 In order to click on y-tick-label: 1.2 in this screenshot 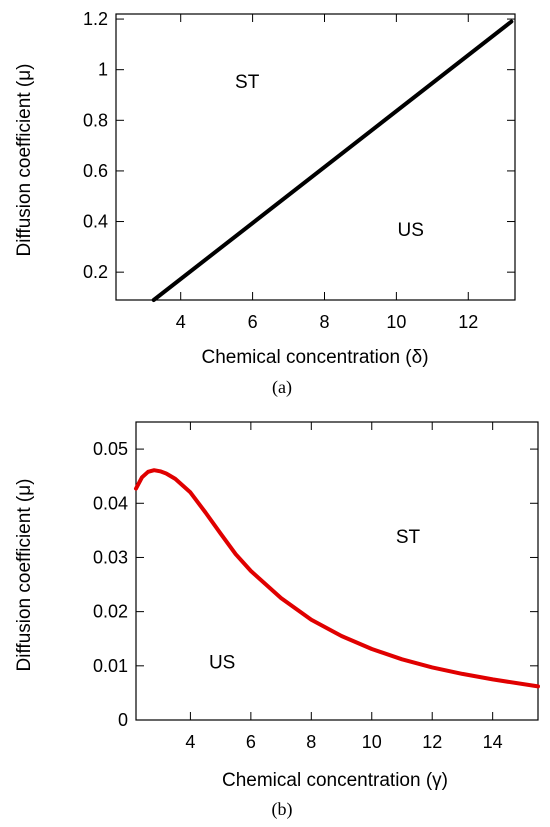, I will do `click(95, 19)`.